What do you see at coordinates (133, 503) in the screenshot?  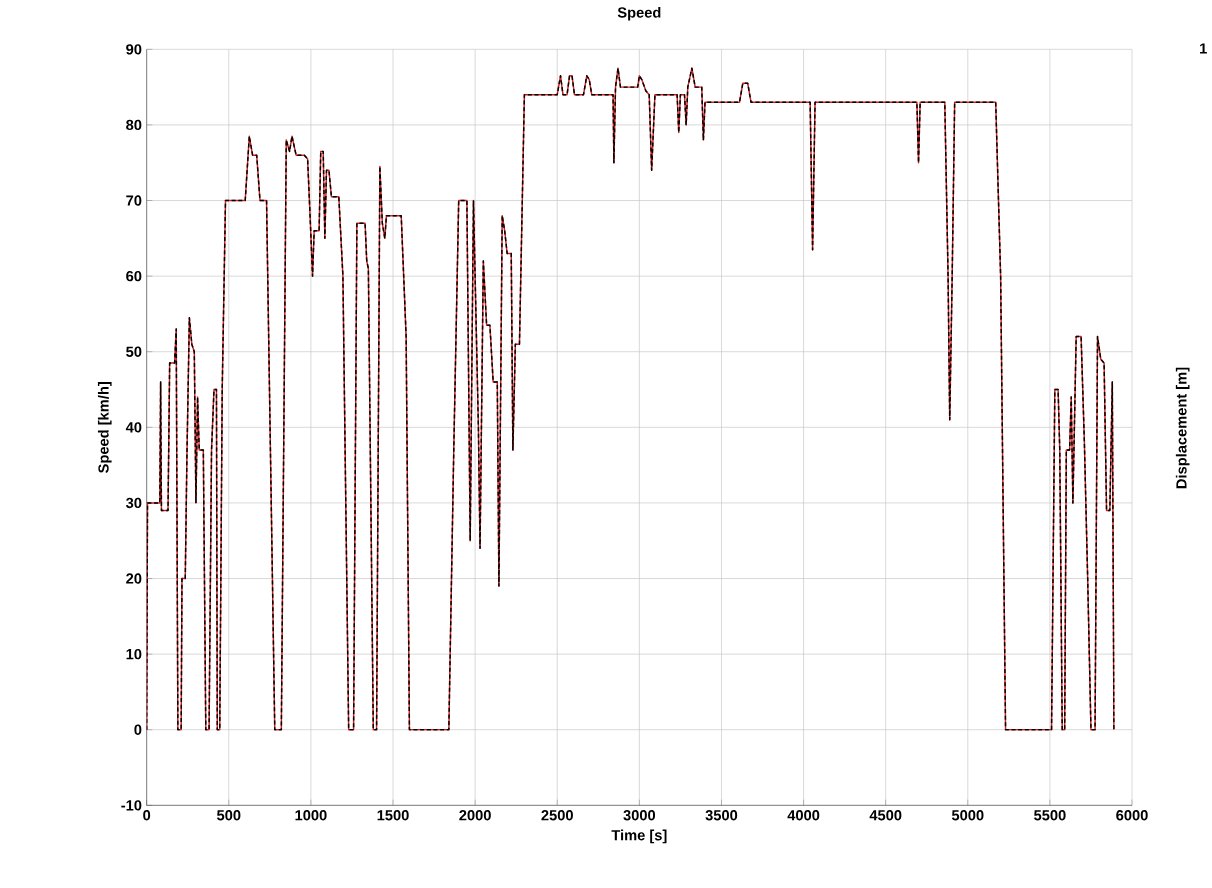 I see `y-tick-label: 30` at bounding box center [133, 503].